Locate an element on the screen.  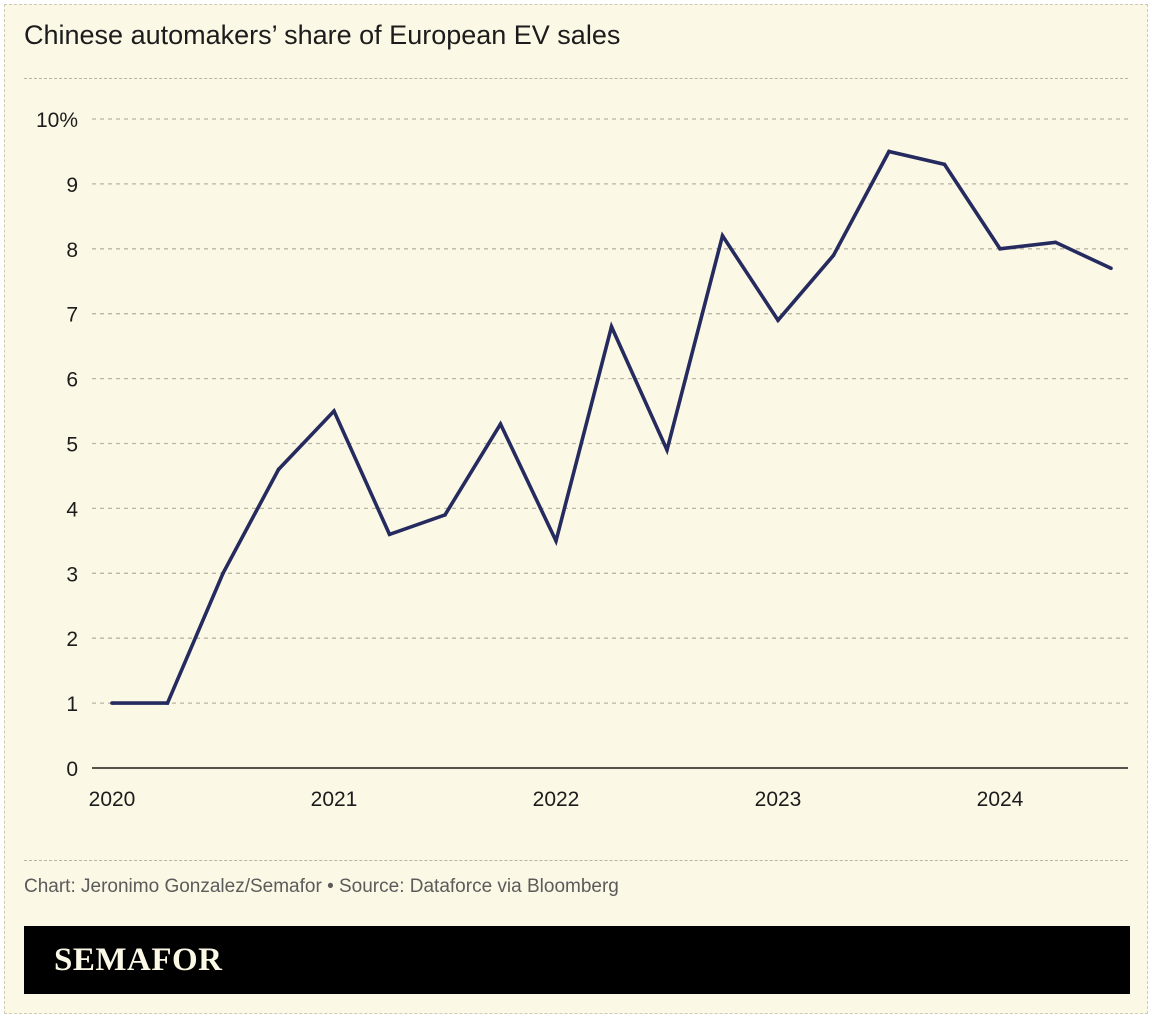
y-tick-label: 1 is located at coordinates (72, 704).